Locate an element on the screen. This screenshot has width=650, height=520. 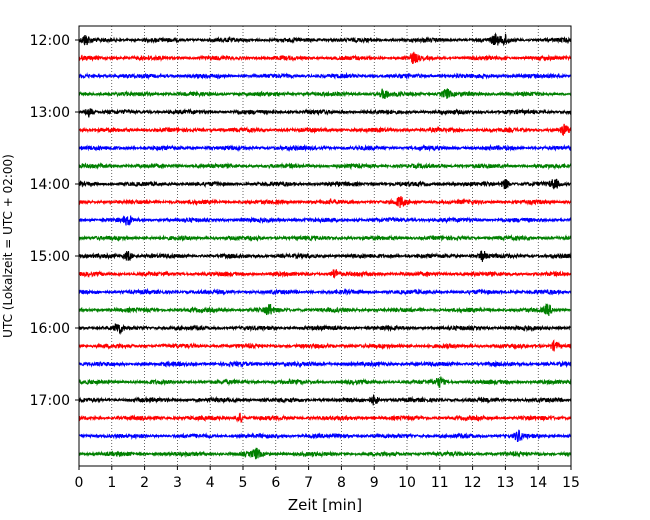
x-axis: 0 1 2 3 4 5 6 7 8 9 10 11 12 13 14 15 is located at coordinates (327, 478).